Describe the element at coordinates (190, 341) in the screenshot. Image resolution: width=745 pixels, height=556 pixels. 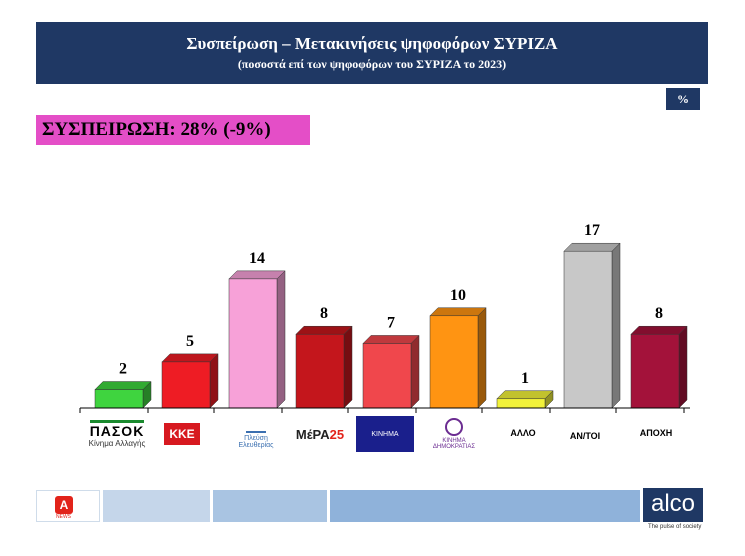
I see `data-label: 5` at that location.